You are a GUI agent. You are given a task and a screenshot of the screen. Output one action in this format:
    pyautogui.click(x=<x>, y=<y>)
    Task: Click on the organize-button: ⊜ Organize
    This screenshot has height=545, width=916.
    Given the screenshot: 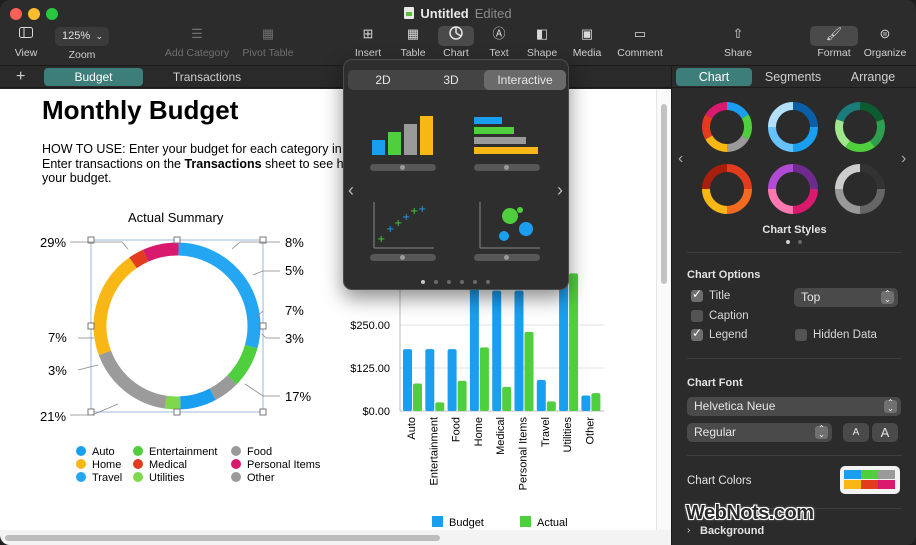 What is the action you would take?
    pyautogui.click(x=885, y=42)
    